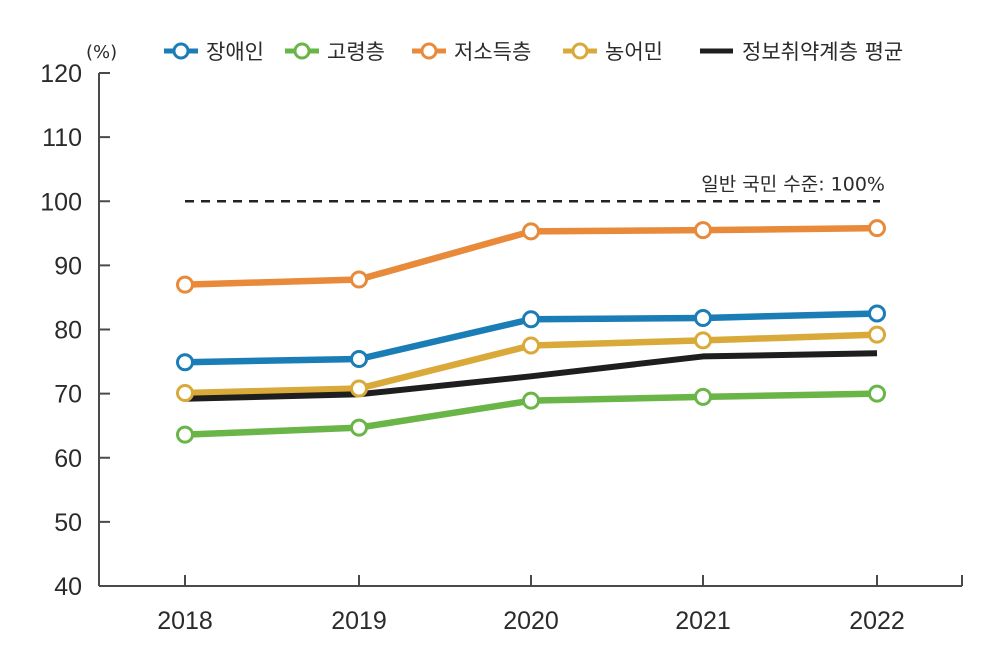 The image size is (1000, 672). I want to click on legend-item: 장애인, so click(214, 52).